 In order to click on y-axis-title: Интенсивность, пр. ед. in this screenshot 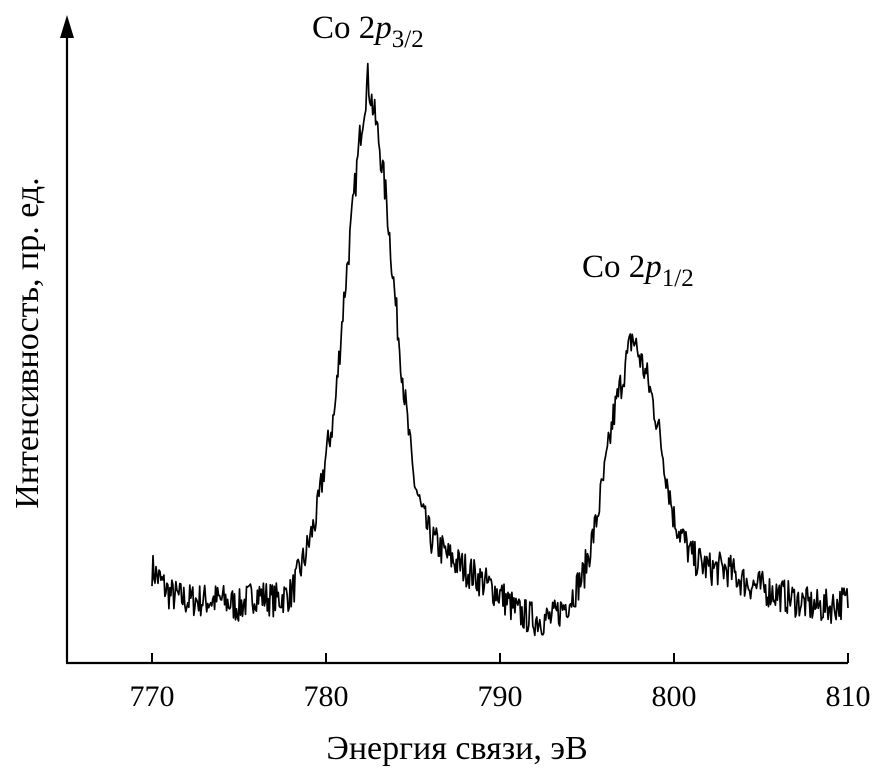, I will do `click(27, 342)`.